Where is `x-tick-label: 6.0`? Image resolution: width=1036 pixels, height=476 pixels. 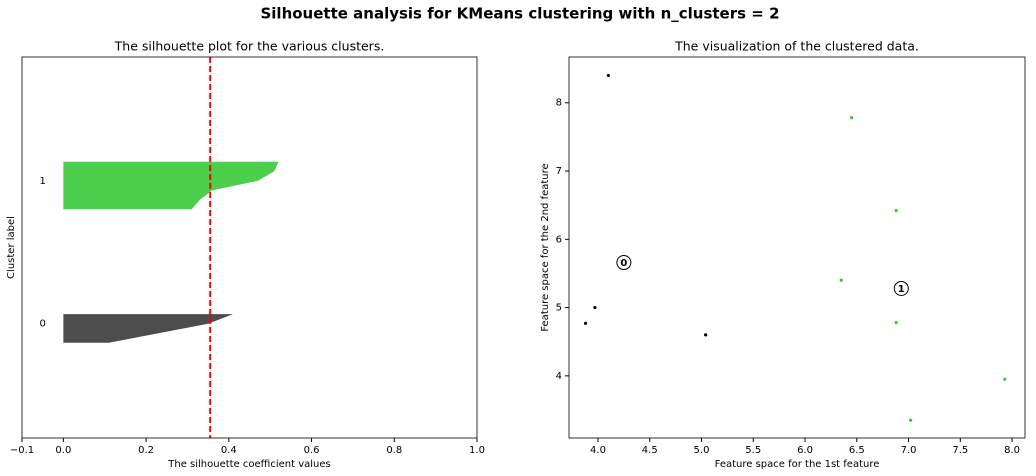
x-tick-label: 6.0 is located at coordinates (805, 450).